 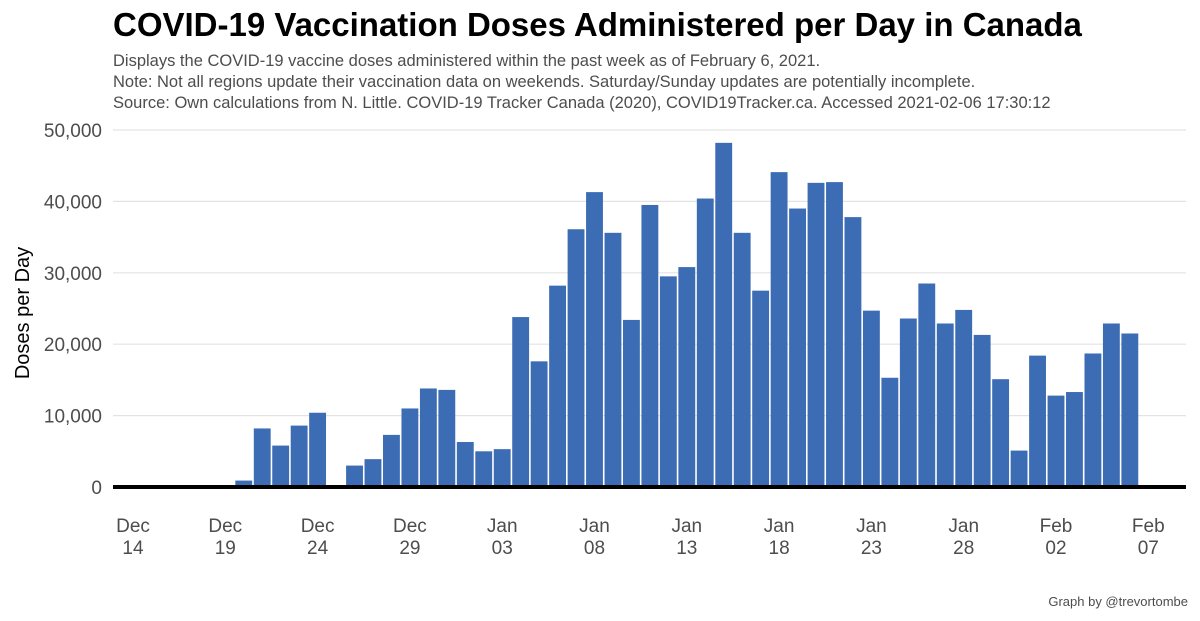 What do you see at coordinates (1118, 601) in the screenshot?
I see `graph-credit: Graph by @trevortombe` at bounding box center [1118, 601].